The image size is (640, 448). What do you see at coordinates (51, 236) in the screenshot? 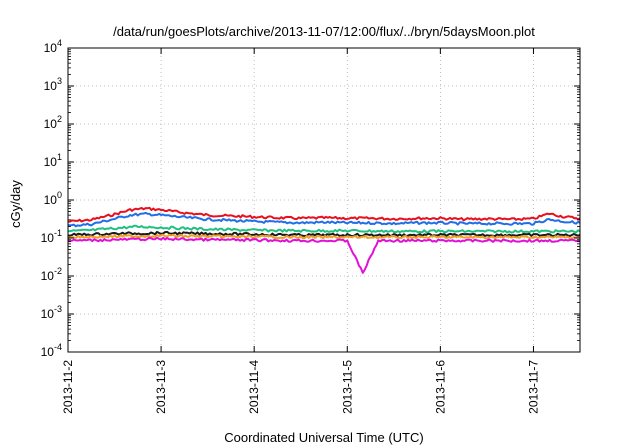
I see `y-tick-label: 10⁻¹` at bounding box center [51, 236].